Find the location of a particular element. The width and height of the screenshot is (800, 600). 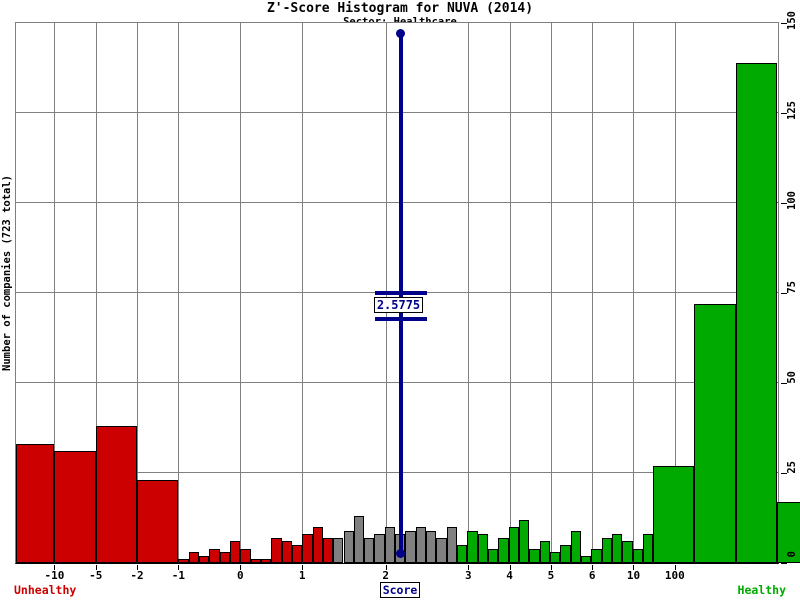

x-axis-label-score: Score is located at coordinates (400, 590).